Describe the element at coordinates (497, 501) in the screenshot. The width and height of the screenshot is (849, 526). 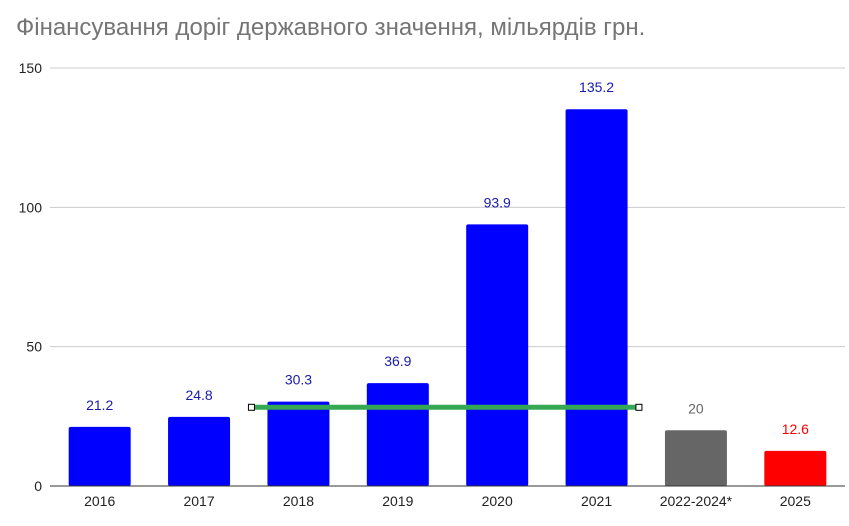
I see `x-tick-label: 2020` at that location.